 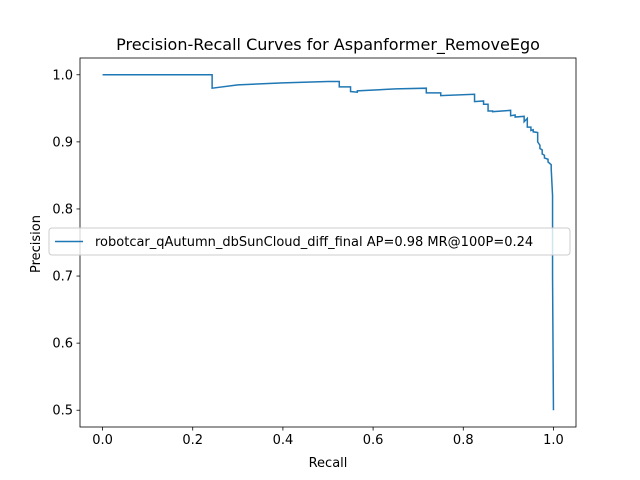 I want to click on y-tick-label: 0.6, so click(x=62, y=344).